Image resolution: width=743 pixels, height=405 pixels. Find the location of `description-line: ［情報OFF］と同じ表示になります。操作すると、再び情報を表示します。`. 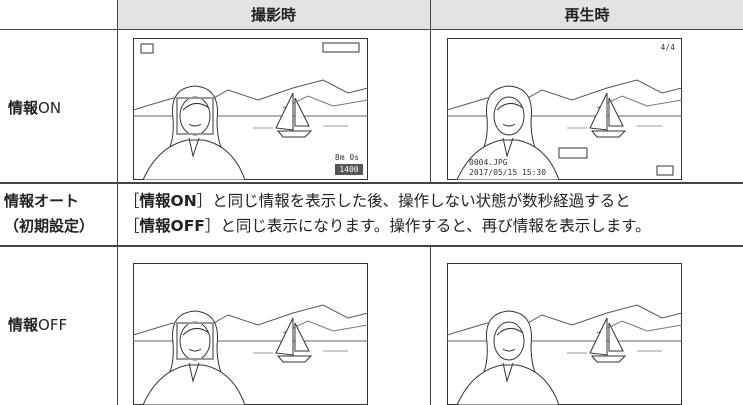

description-line: ［情報OFF］と同じ表示になります。操作すると、再び情報を表示します。 is located at coordinates (387, 226).